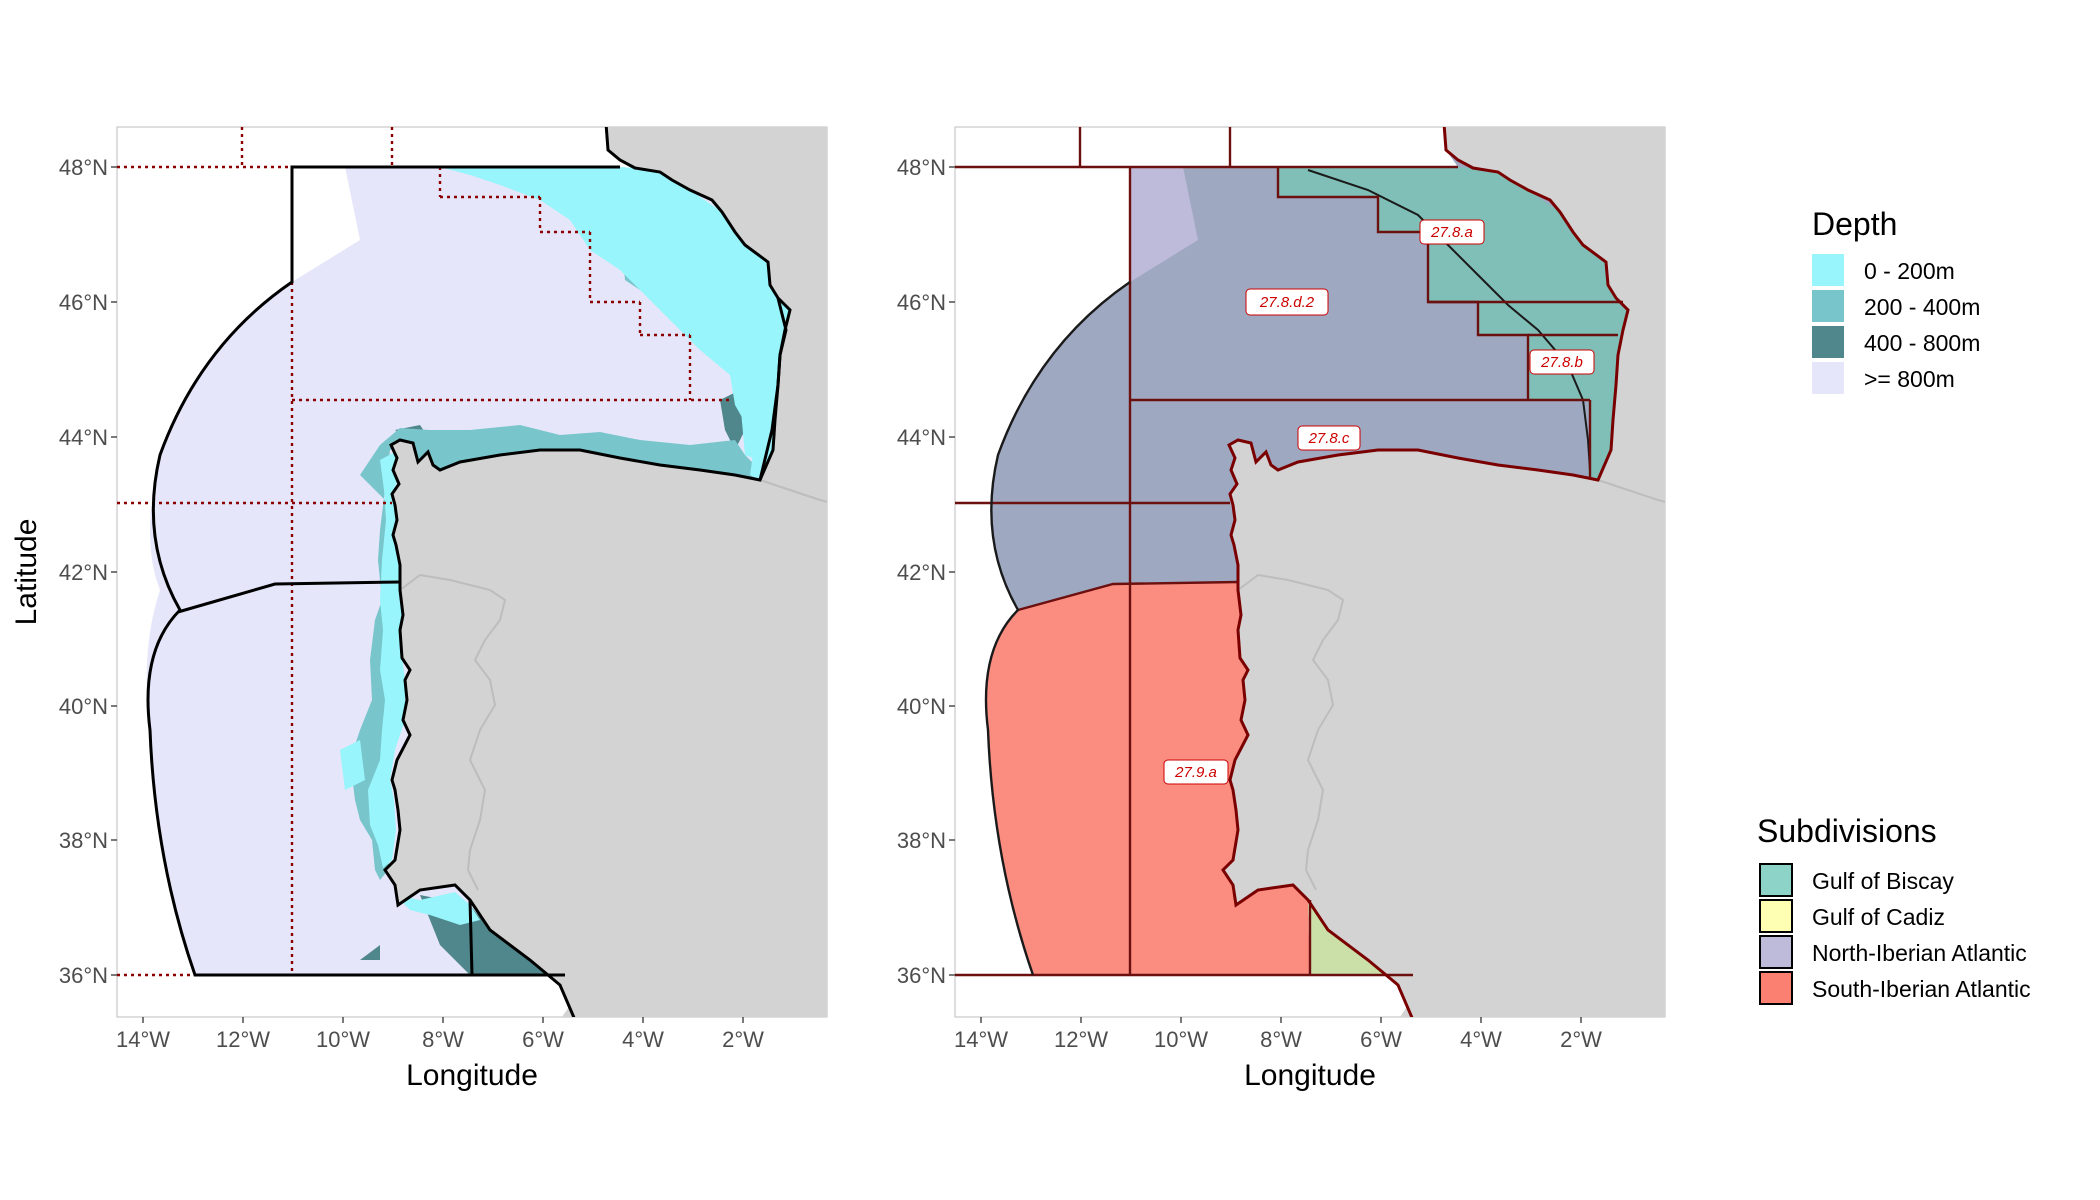 The height and width of the screenshot is (1200, 2100). I want to click on left-x-axis-title: Longitude, so click(472, 1075).